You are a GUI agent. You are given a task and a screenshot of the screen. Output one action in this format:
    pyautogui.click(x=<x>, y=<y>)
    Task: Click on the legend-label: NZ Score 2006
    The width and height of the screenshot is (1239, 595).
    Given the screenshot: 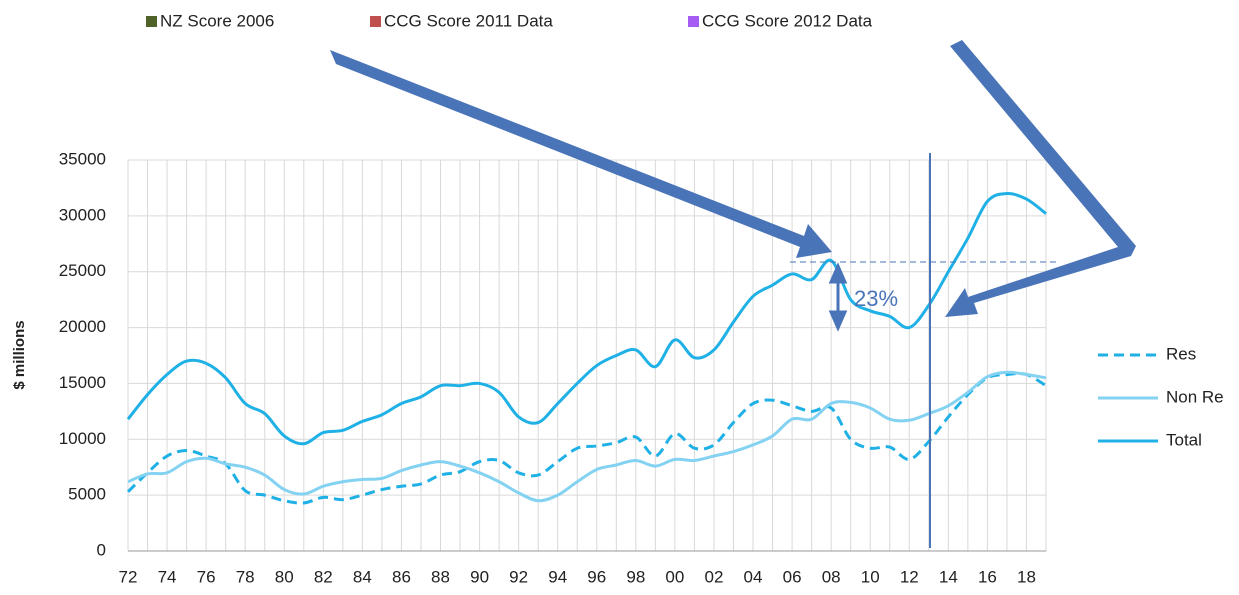 What is the action you would take?
    pyautogui.click(x=217, y=20)
    